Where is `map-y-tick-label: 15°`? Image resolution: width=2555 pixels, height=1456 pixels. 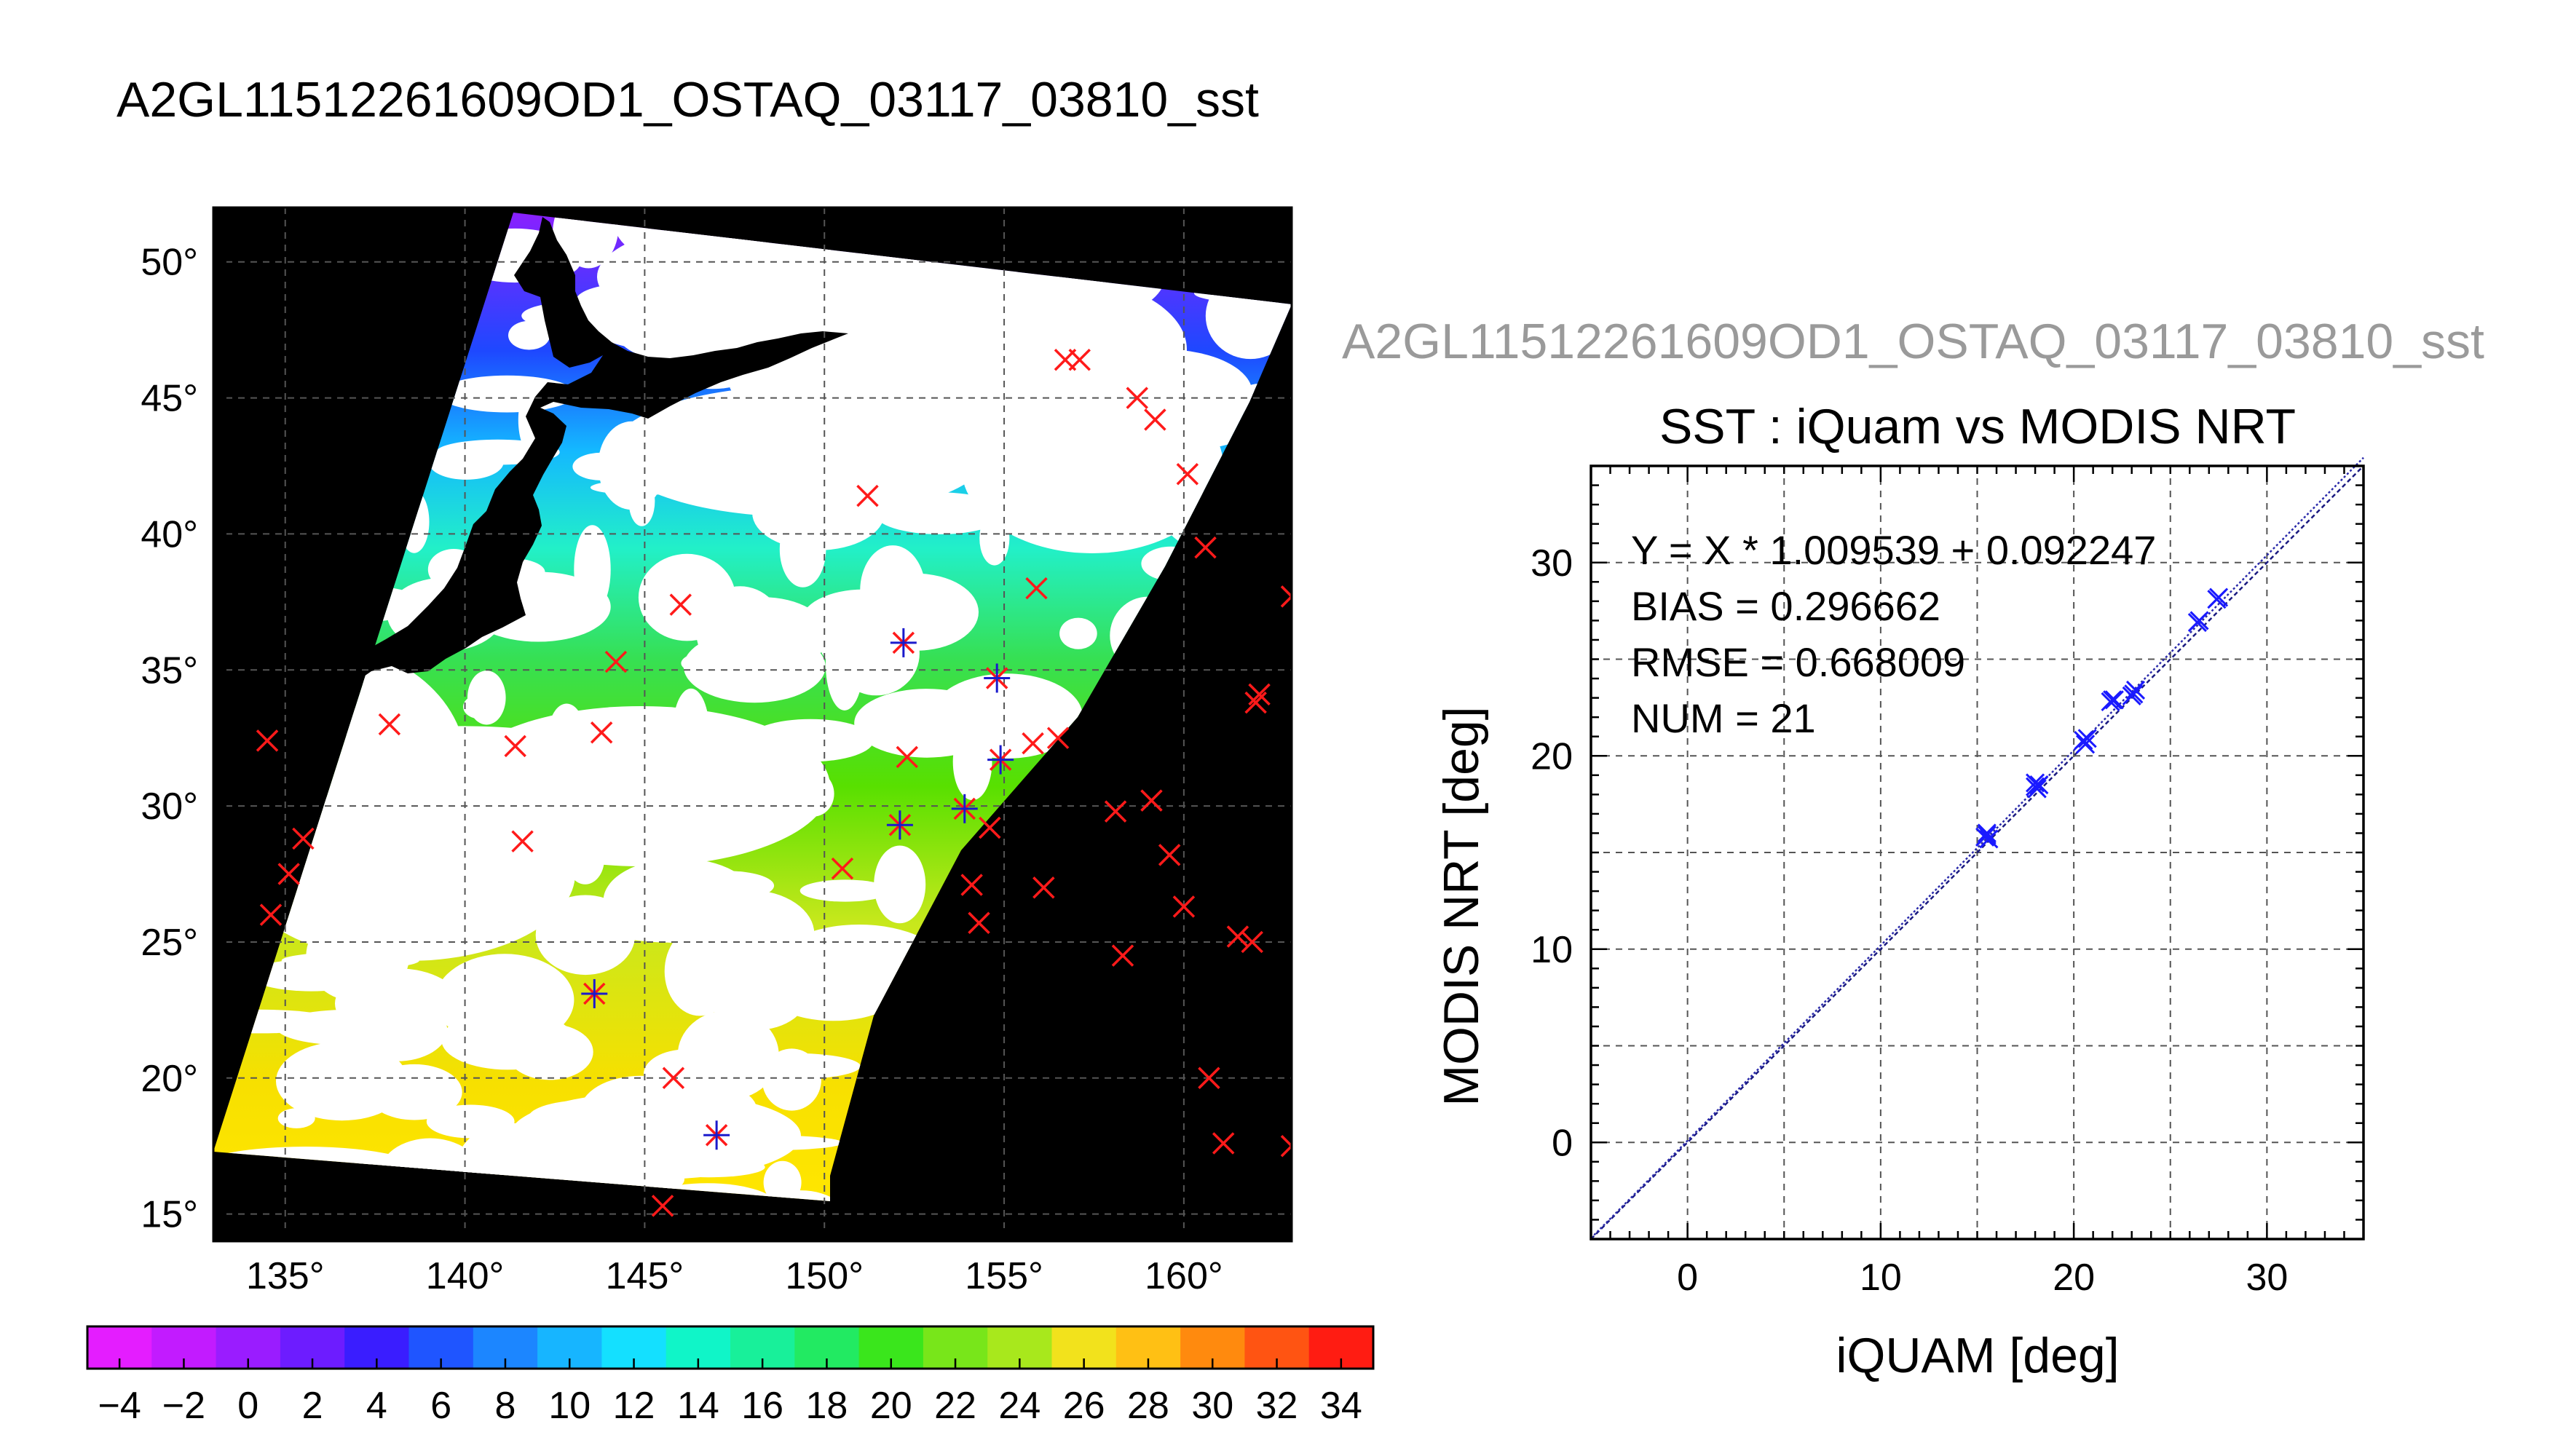
map-y-tick-label: 15° is located at coordinates (169, 1215).